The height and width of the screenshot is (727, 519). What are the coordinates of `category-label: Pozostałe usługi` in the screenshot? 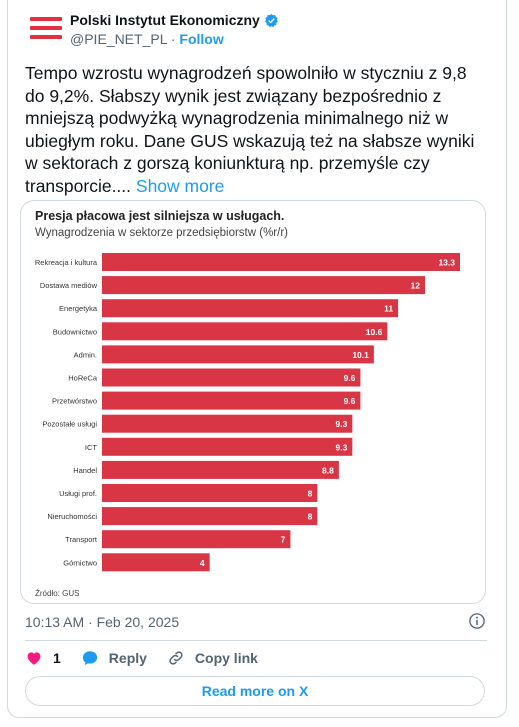 It's located at (69, 424).